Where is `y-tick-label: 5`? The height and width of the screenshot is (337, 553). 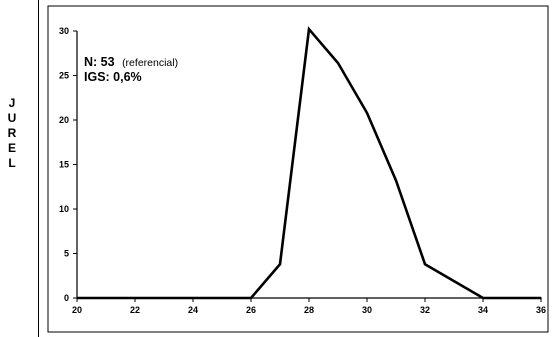
y-tick-label: 5 is located at coordinates (66, 254).